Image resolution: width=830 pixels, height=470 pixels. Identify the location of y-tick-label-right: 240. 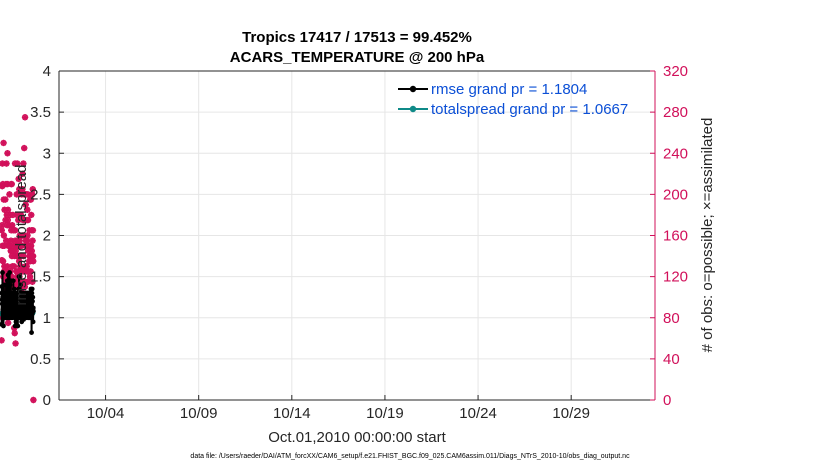
(675, 153).